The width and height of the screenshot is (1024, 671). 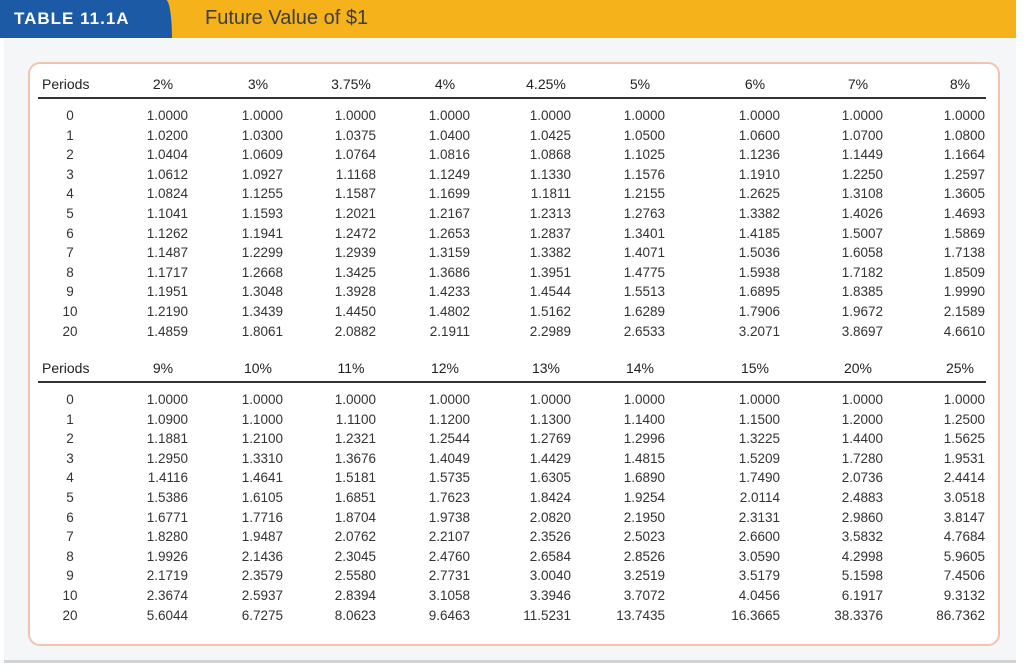 I want to click on value-cell: 6.7275, so click(x=262, y=615).